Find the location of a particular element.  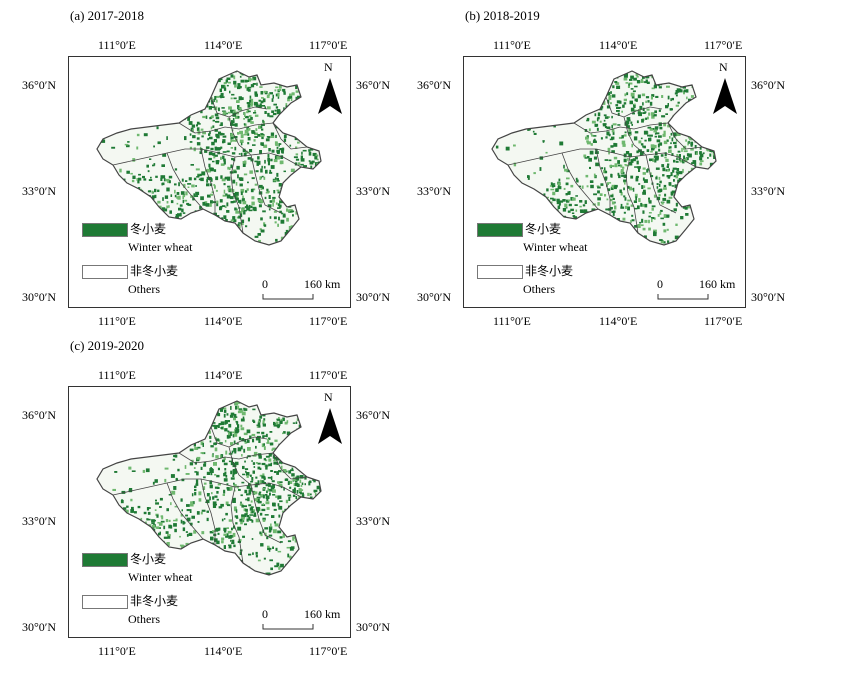

province-area is located at coordinates (604, 158).